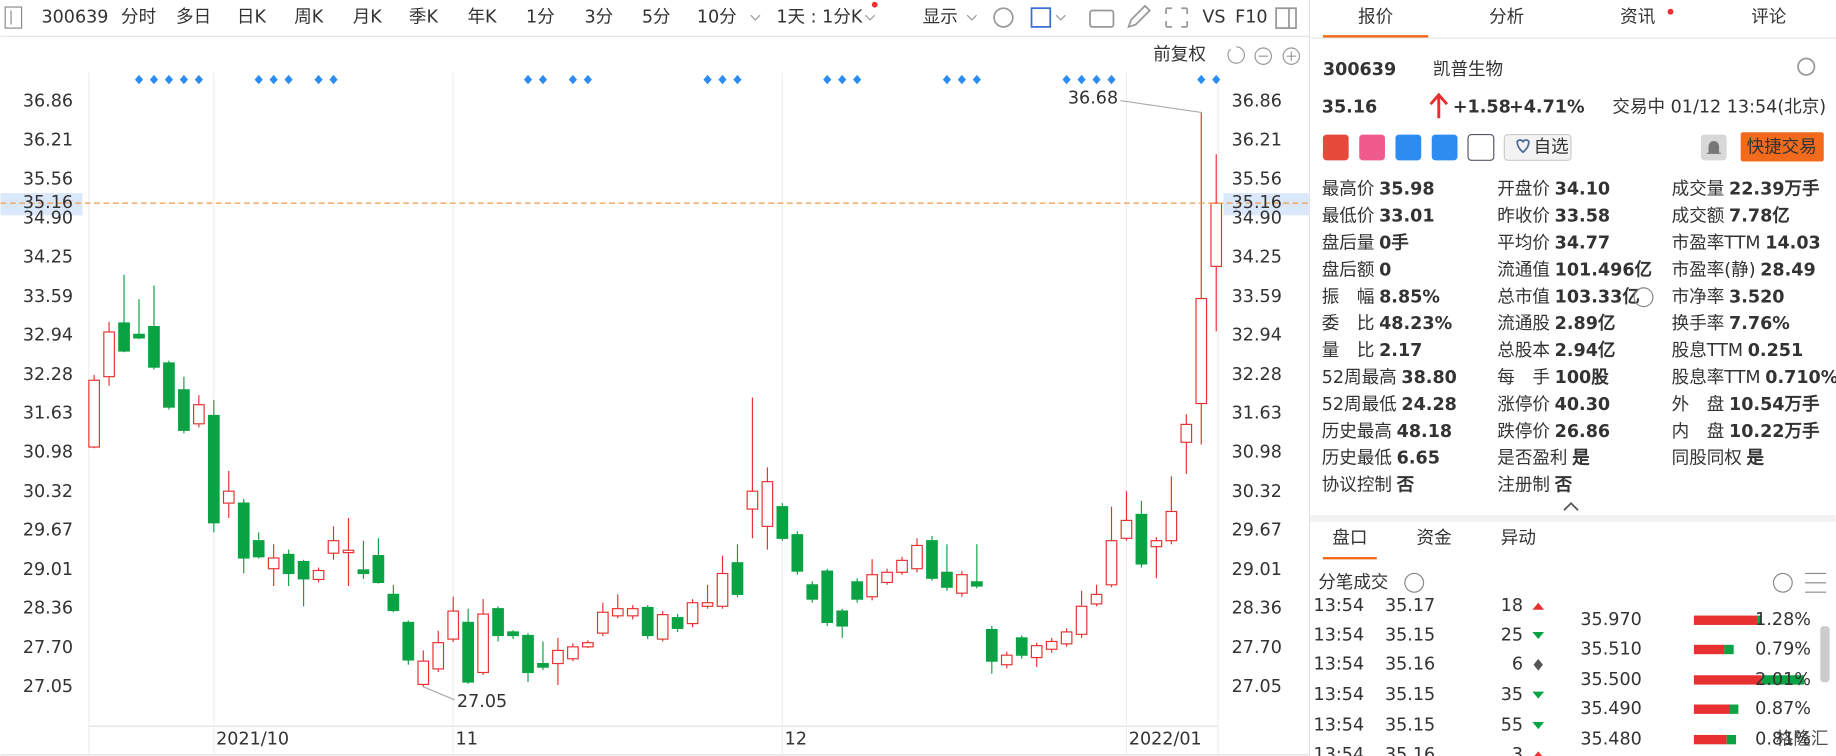  Describe the element at coordinates (1041, 17) in the screenshot. I see `checkbox-icon` at that location.